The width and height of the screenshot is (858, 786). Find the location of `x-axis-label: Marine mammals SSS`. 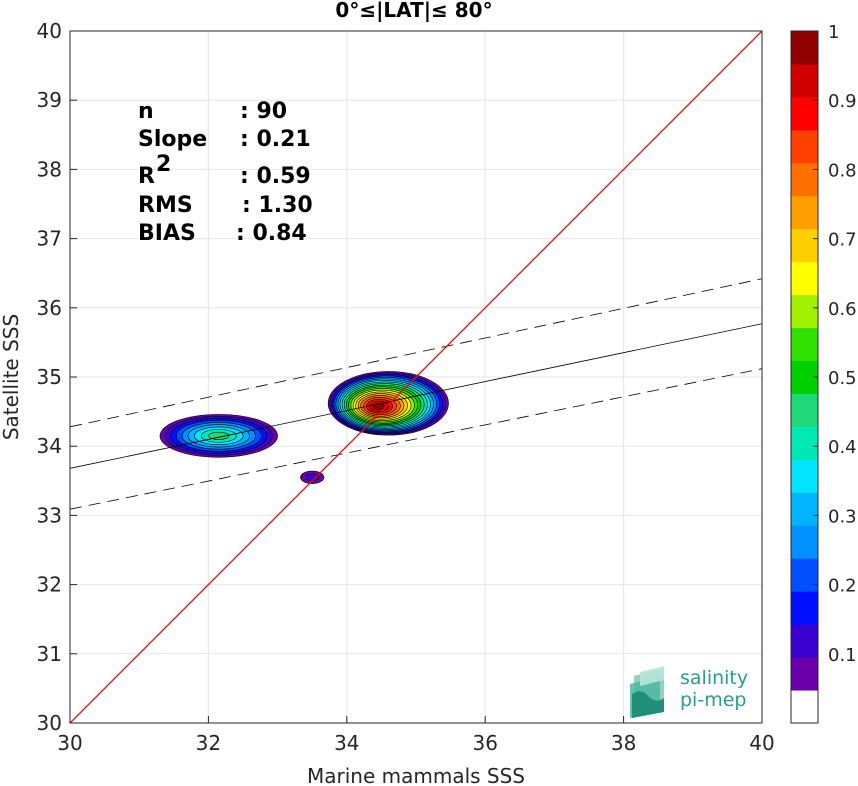

x-axis-label: Marine mammals SSS is located at coordinates (416, 775).